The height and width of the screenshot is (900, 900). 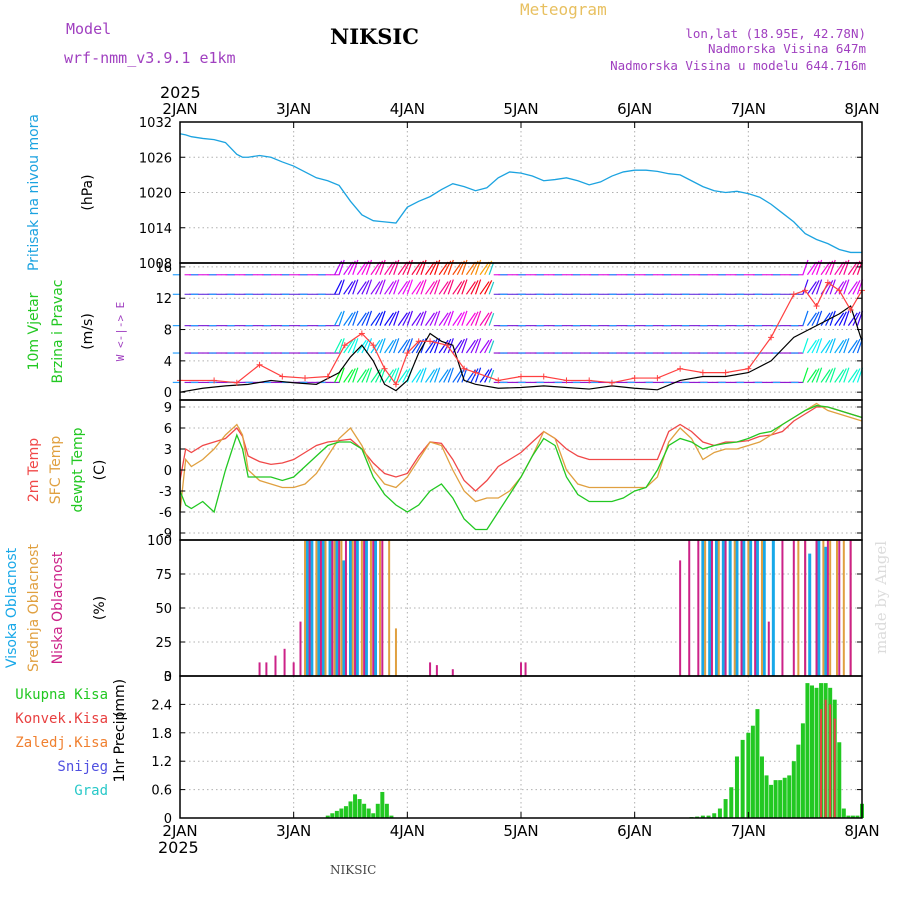 I want to click on x-tick-label-top: 6JAN, so click(x=634, y=109).